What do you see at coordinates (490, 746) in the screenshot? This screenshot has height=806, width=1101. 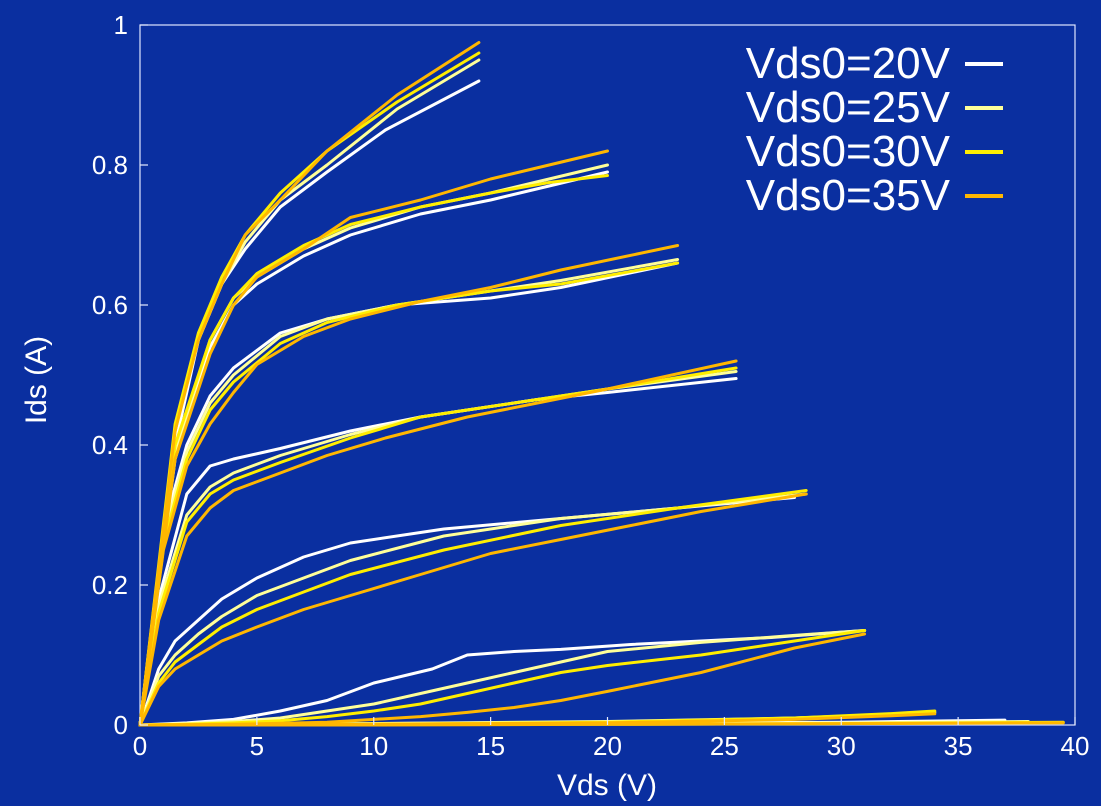 I see `x-tick-label: 15` at bounding box center [490, 746].